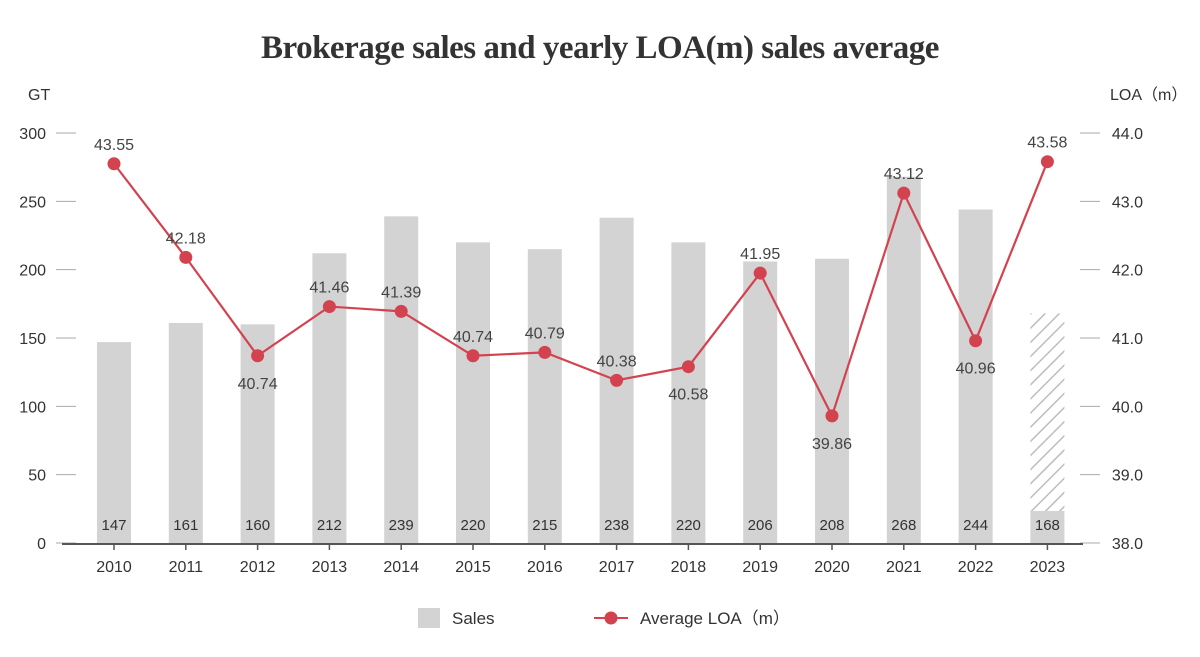 The height and width of the screenshot is (657, 1200). I want to click on x-tick-label-2016: 2016, so click(545, 567).